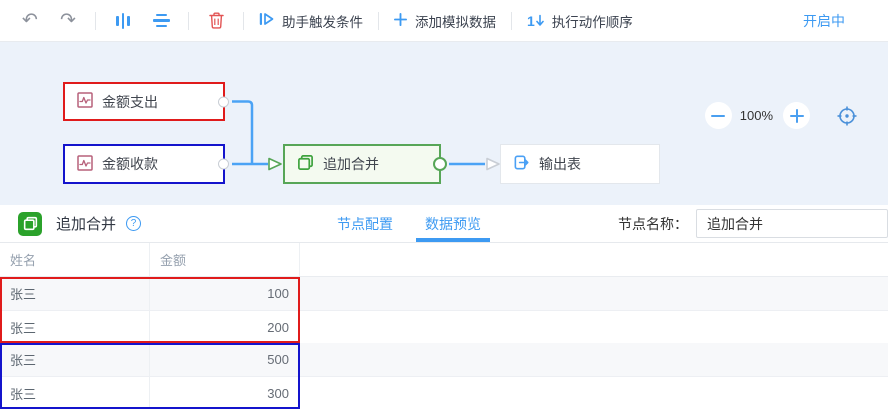  Describe the element at coordinates (225, 293) in the screenshot. I see `cell-amount: 100` at that location.